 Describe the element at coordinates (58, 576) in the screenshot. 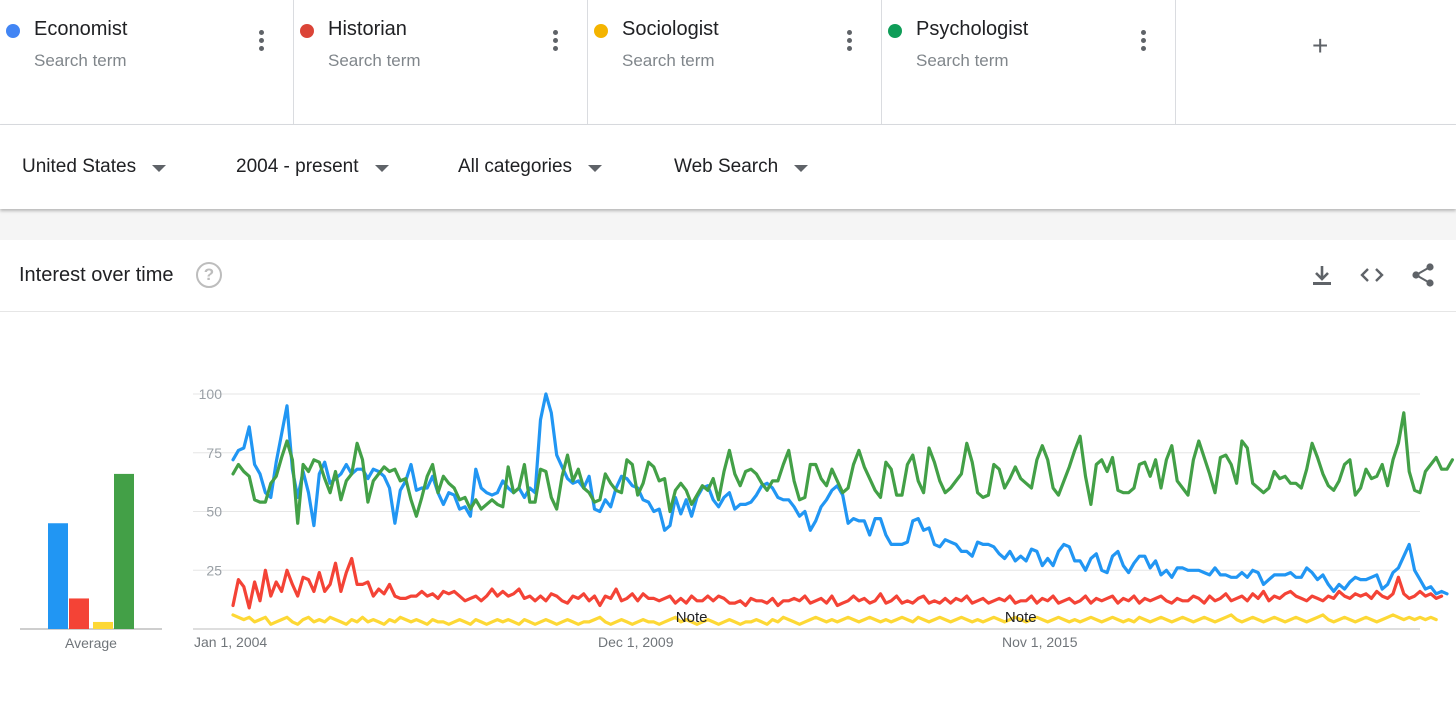

I see `average-bar-economist` at that location.